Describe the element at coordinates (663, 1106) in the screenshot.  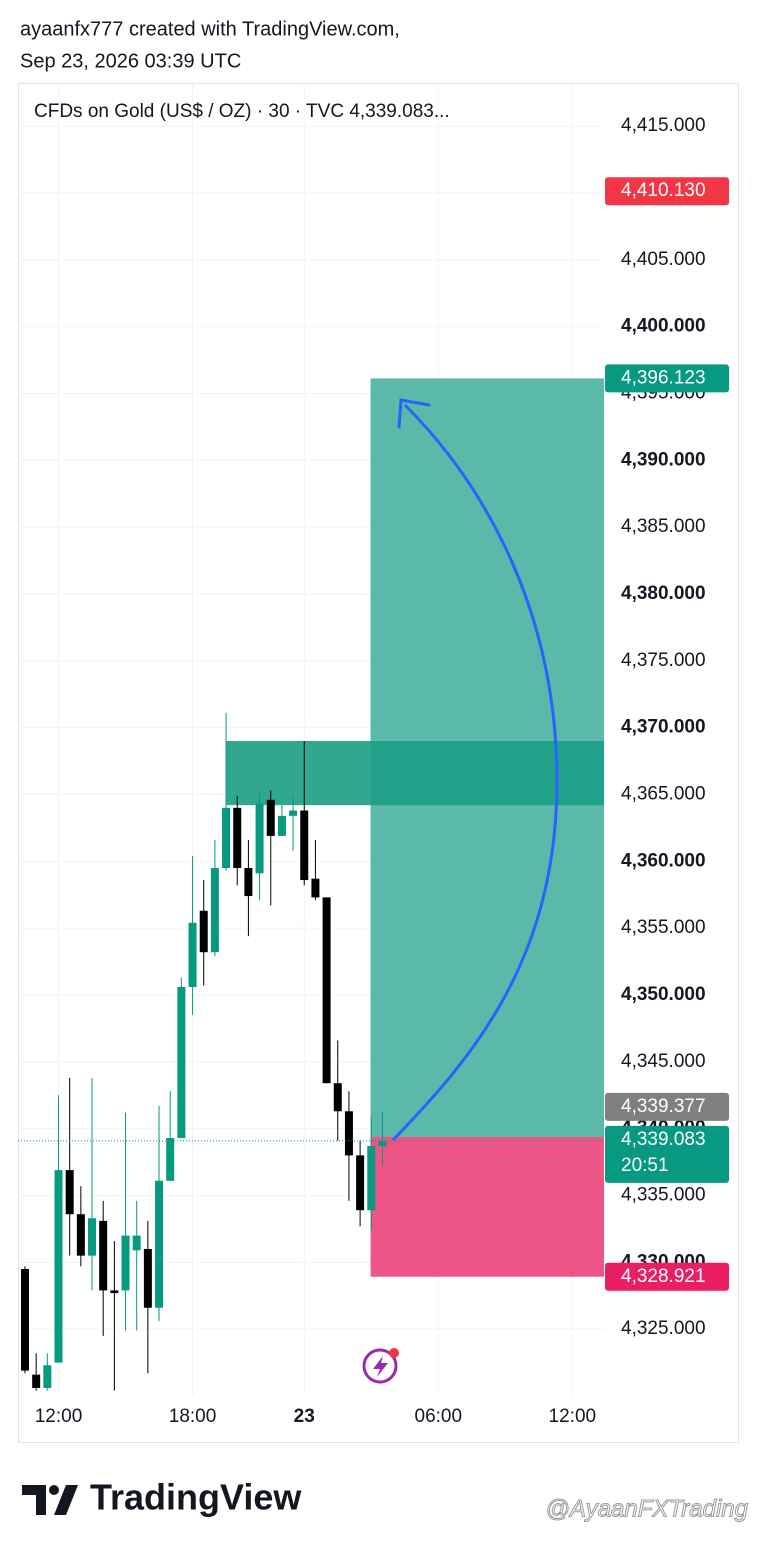
I see `entry-label: 4,339.377` at that location.